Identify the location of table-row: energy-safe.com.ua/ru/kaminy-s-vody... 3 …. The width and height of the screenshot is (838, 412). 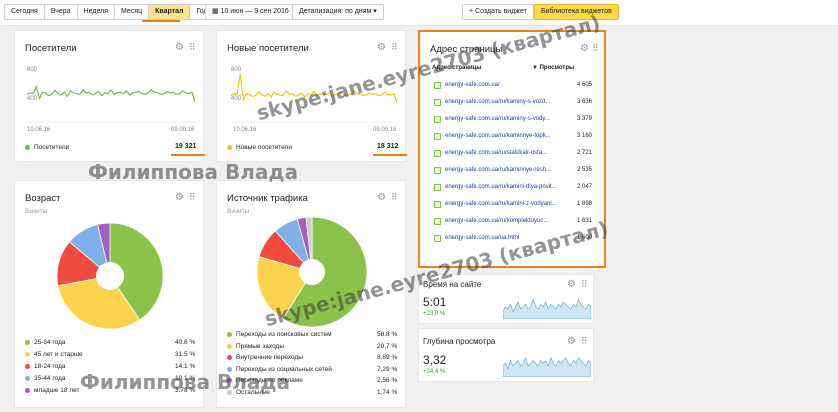
(513, 121).